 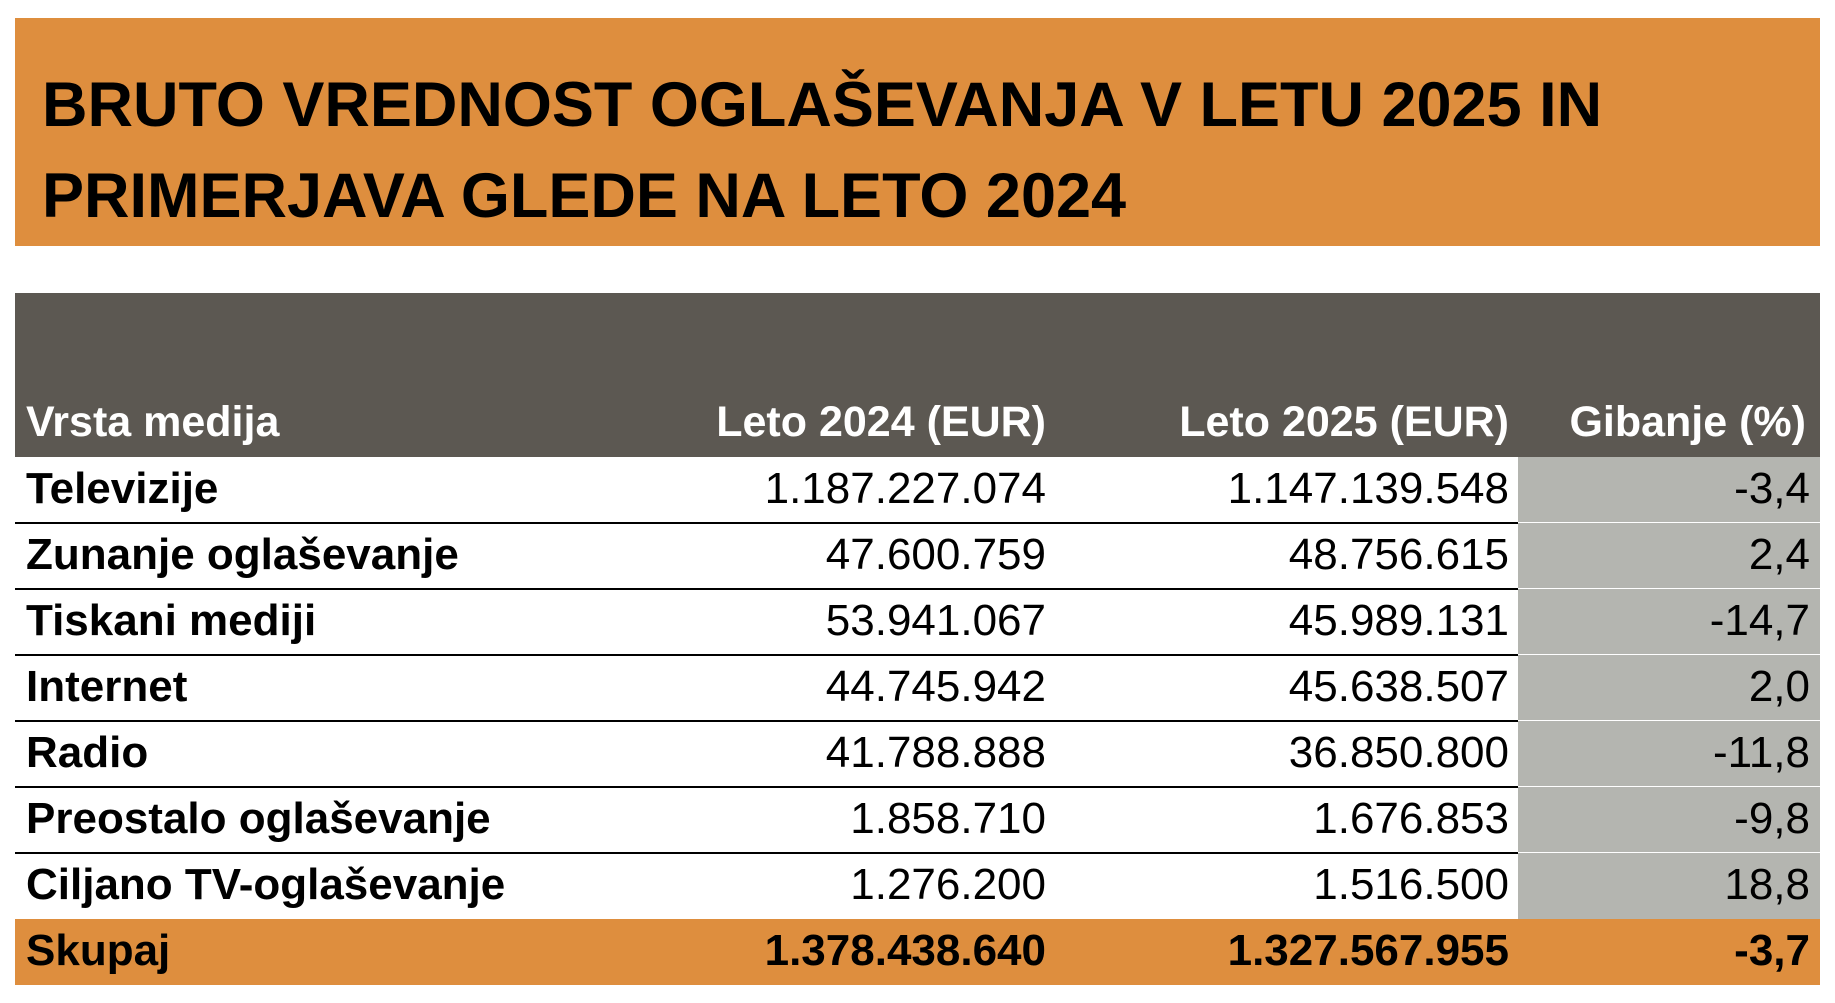 What do you see at coordinates (242, 554) in the screenshot?
I see `media-type-cell: Zunanje oglaševanje` at bounding box center [242, 554].